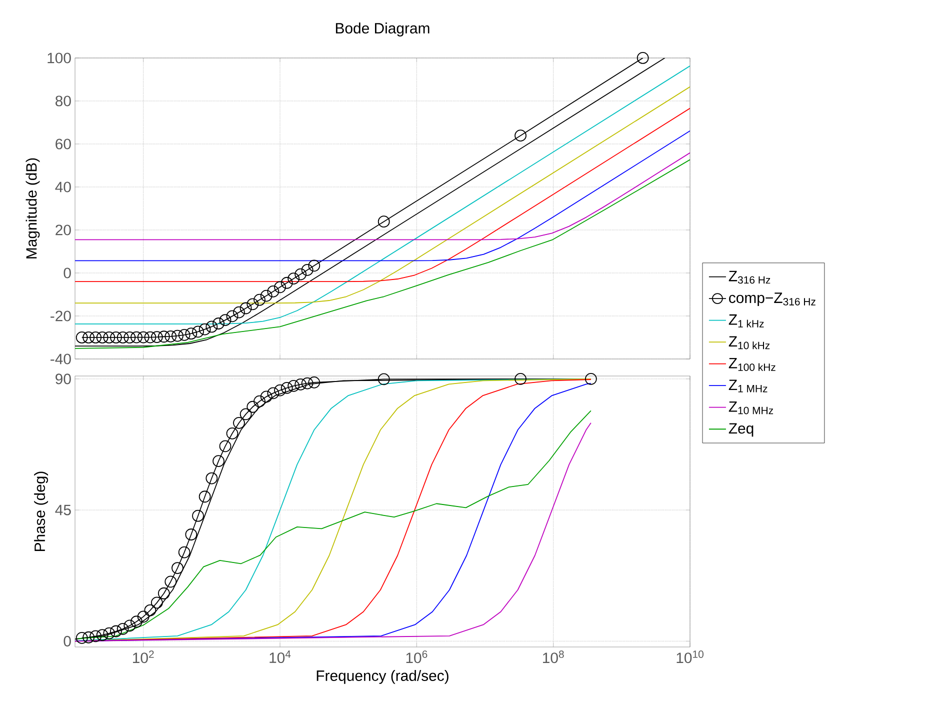  What do you see at coordinates (382, 677) in the screenshot?
I see `x-axis-title: Frequency (rad/sec)` at bounding box center [382, 677].